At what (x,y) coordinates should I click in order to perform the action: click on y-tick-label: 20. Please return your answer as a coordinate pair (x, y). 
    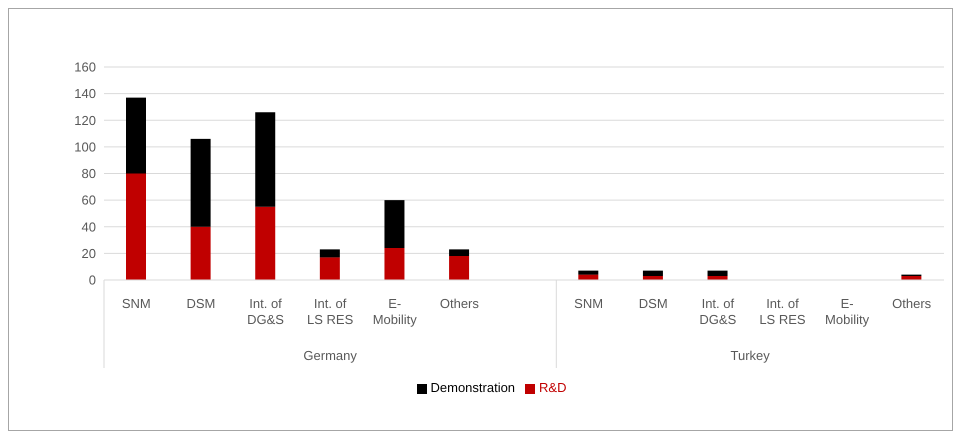
    Looking at the image, I should click on (89, 253).